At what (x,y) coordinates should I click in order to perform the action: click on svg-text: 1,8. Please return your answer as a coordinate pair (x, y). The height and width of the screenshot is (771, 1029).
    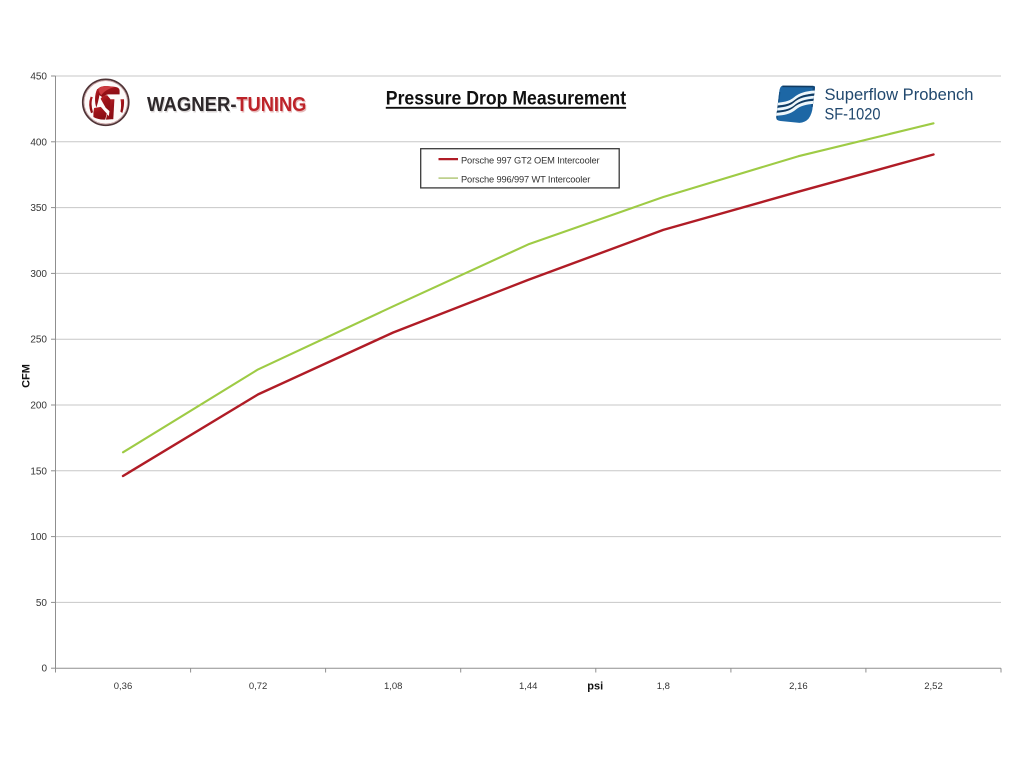
    Looking at the image, I should click on (663, 686).